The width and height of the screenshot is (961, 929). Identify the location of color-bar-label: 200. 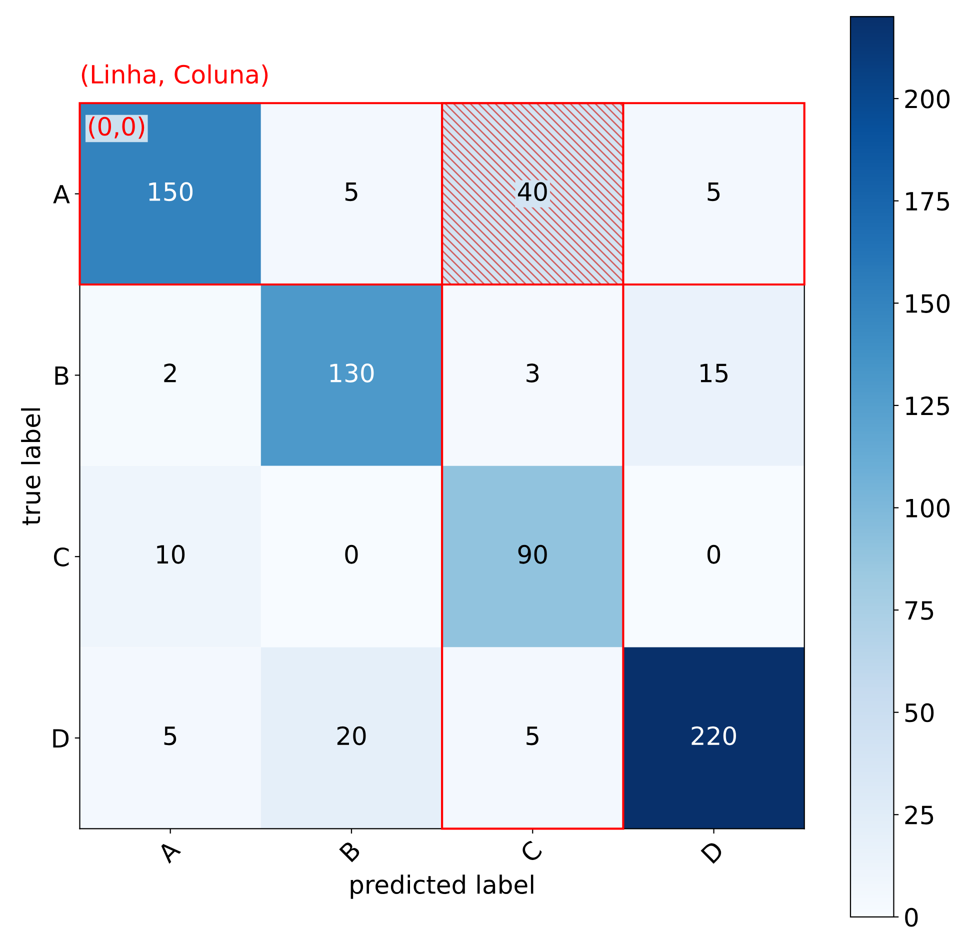
(927, 99).